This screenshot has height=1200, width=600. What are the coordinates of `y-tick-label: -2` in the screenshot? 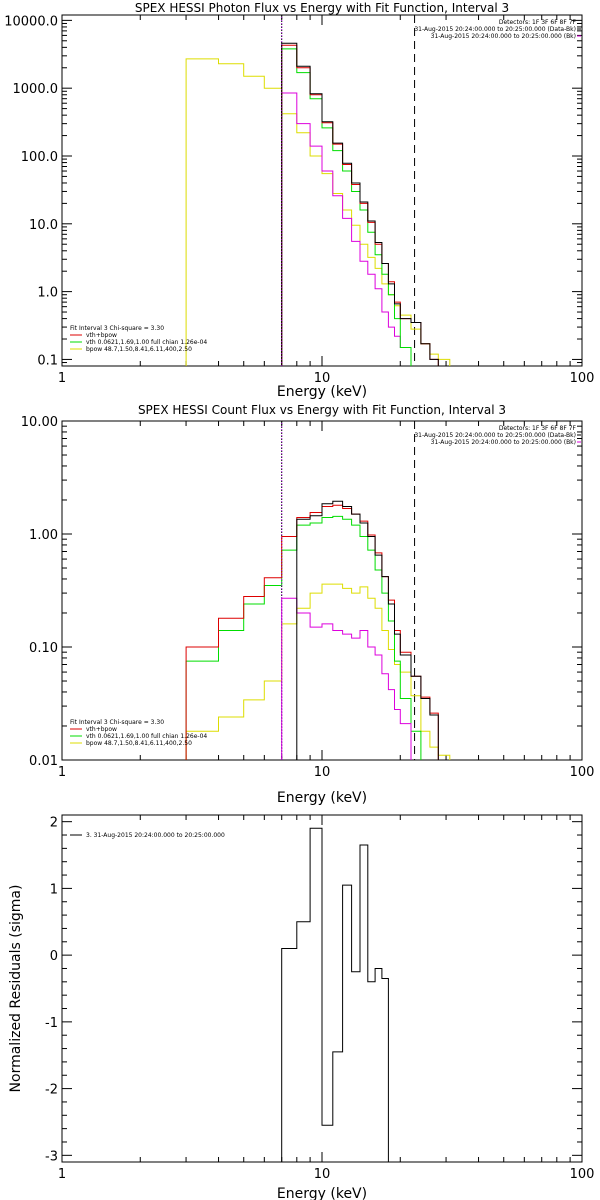 It's located at (51, 1090).